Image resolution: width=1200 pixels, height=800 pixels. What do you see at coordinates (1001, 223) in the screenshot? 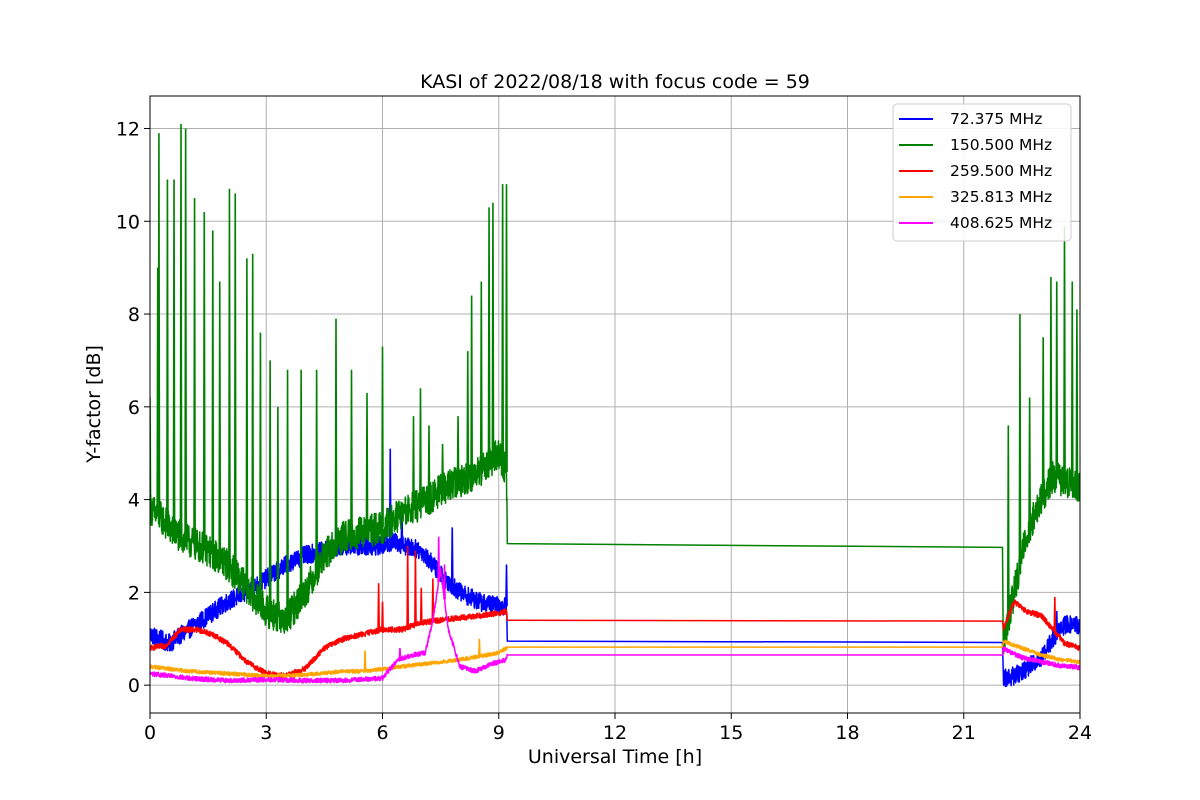
I see `legend-label: 408.625 MHz` at bounding box center [1001, 223].